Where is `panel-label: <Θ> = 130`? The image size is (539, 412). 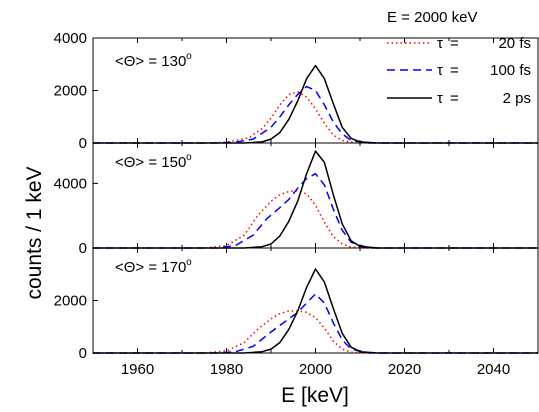 panel-label: <Θ> = 130 is located at coordinates (150, 61).